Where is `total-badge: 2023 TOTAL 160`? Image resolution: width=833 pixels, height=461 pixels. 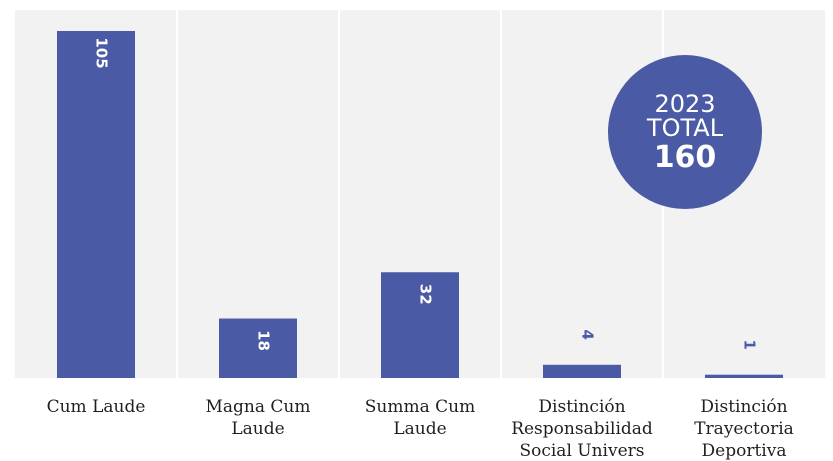 total-badge: 2023 TOTAL 160 is located at coordinates (685, 132).